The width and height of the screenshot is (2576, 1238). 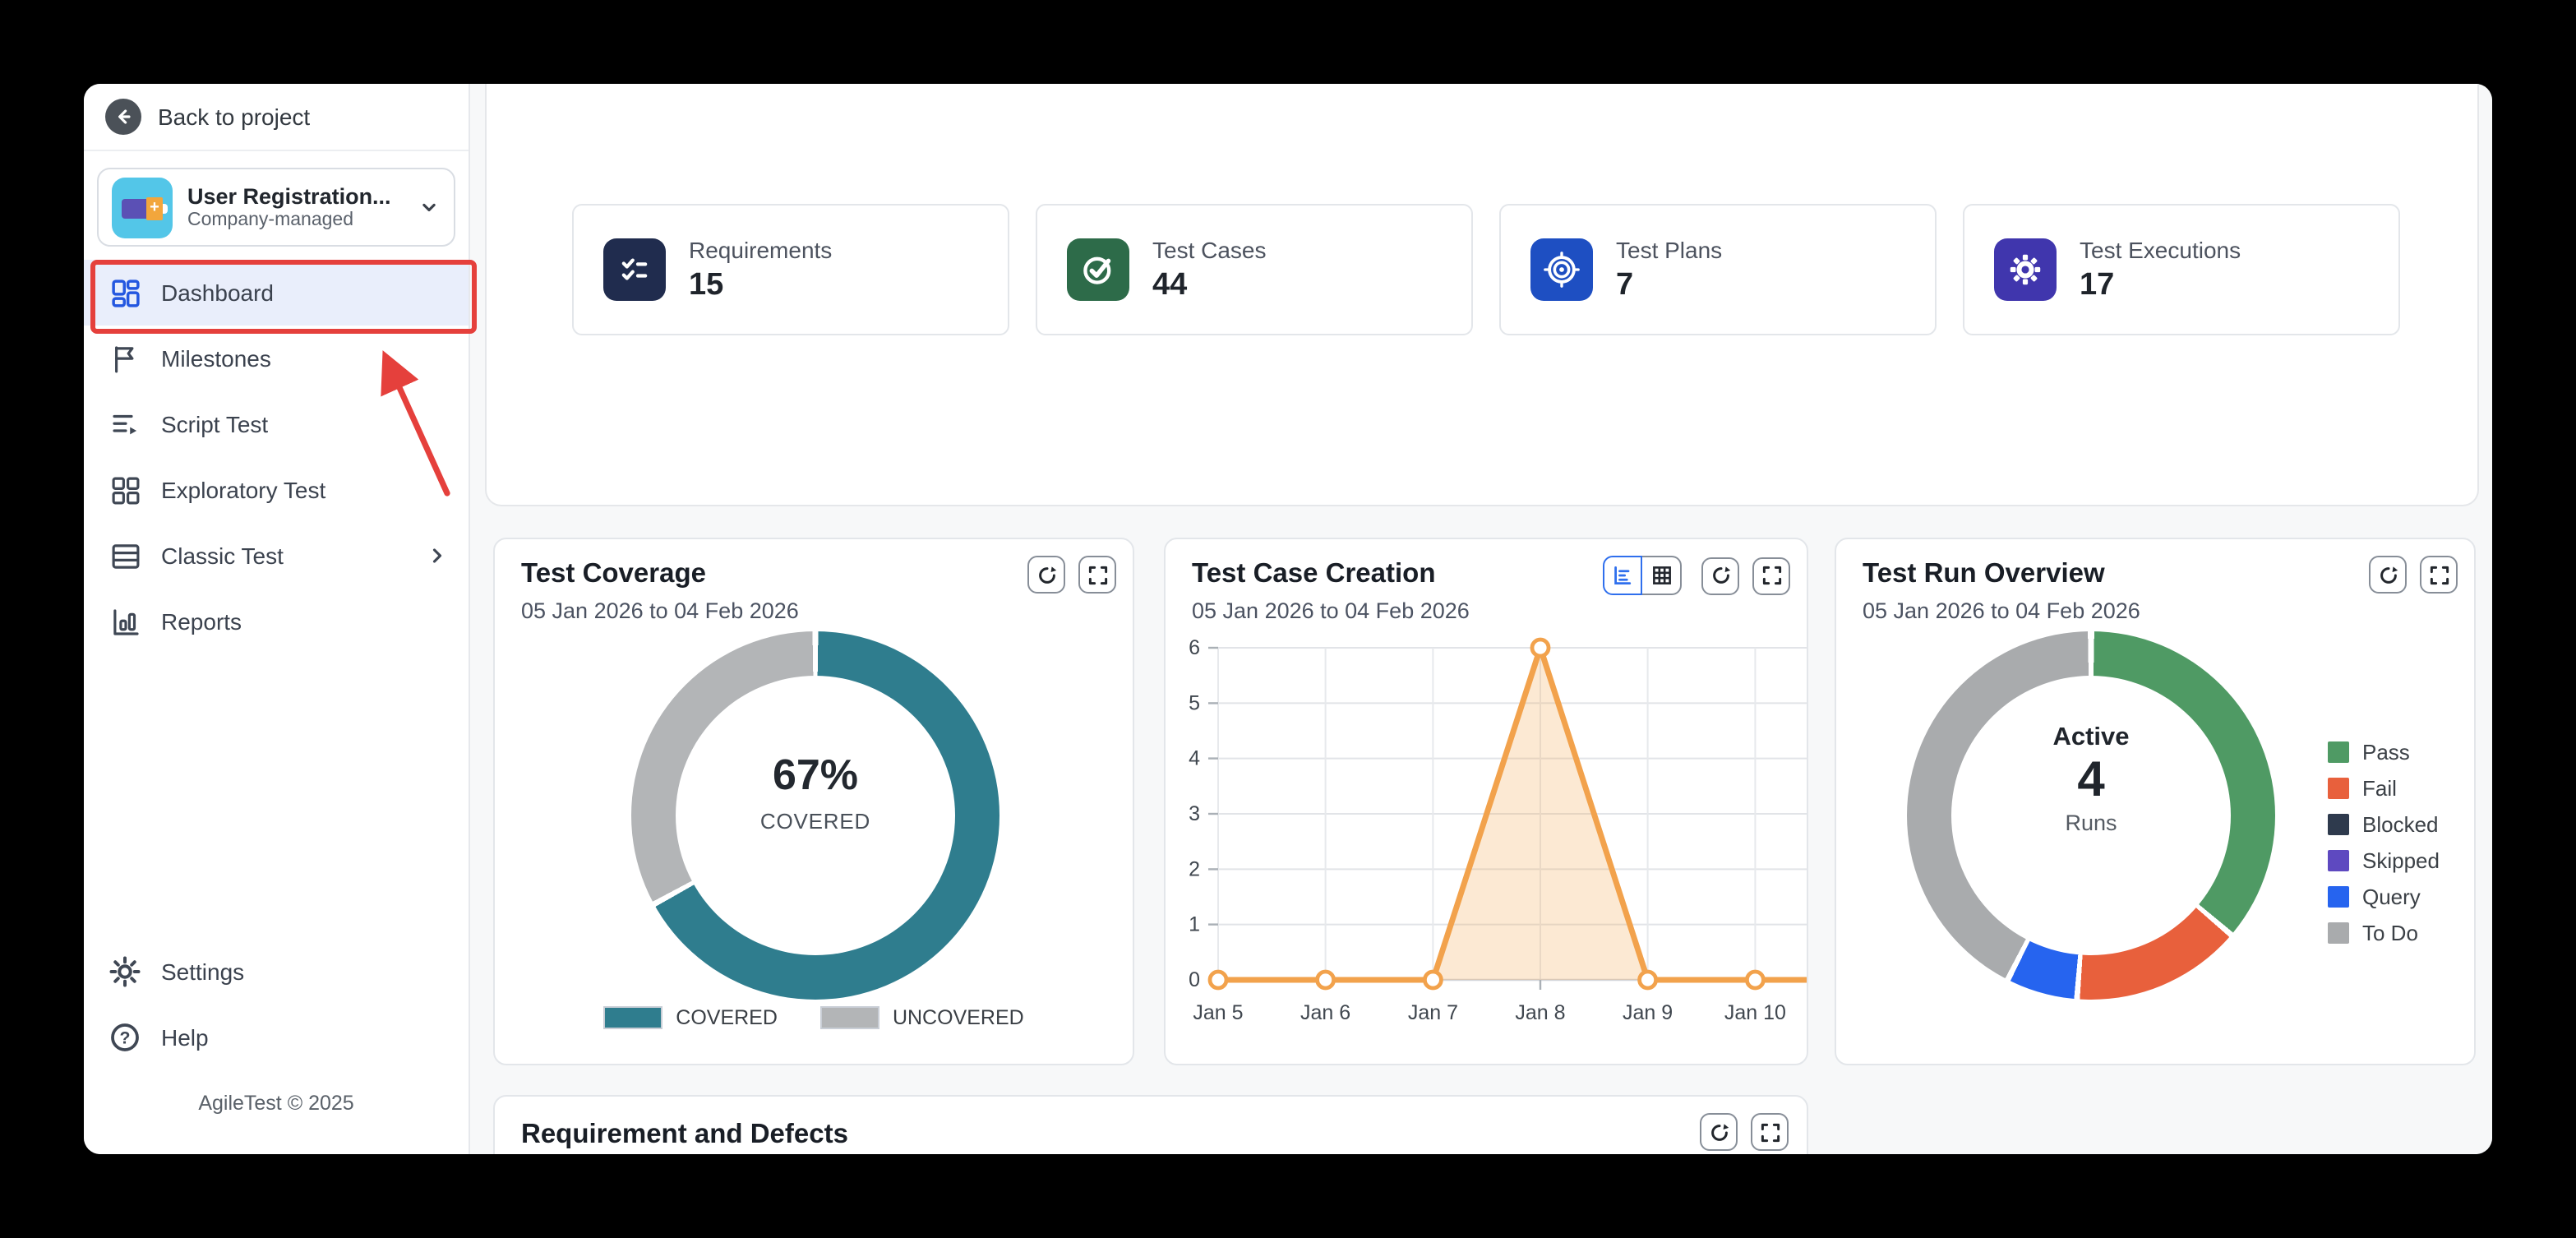 I want to click on svg-text: Jan 8, so click(x=1540, y=1012).